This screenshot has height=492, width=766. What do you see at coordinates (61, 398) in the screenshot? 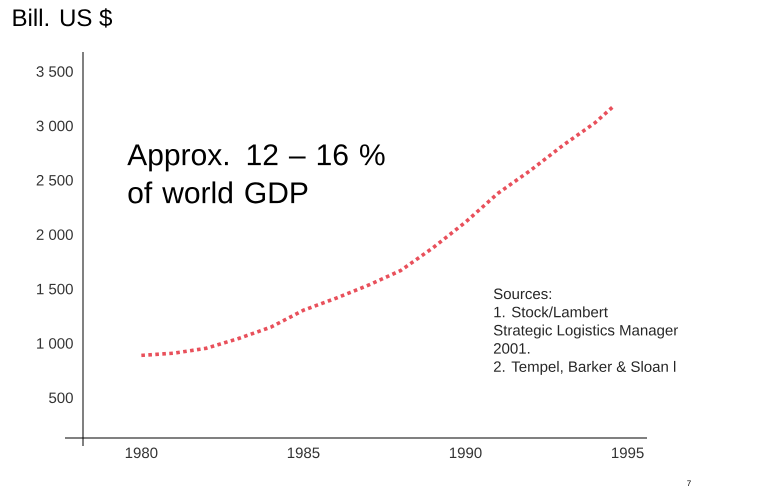
I see `y-tick-label: 500` at bounding box center [61, 398].